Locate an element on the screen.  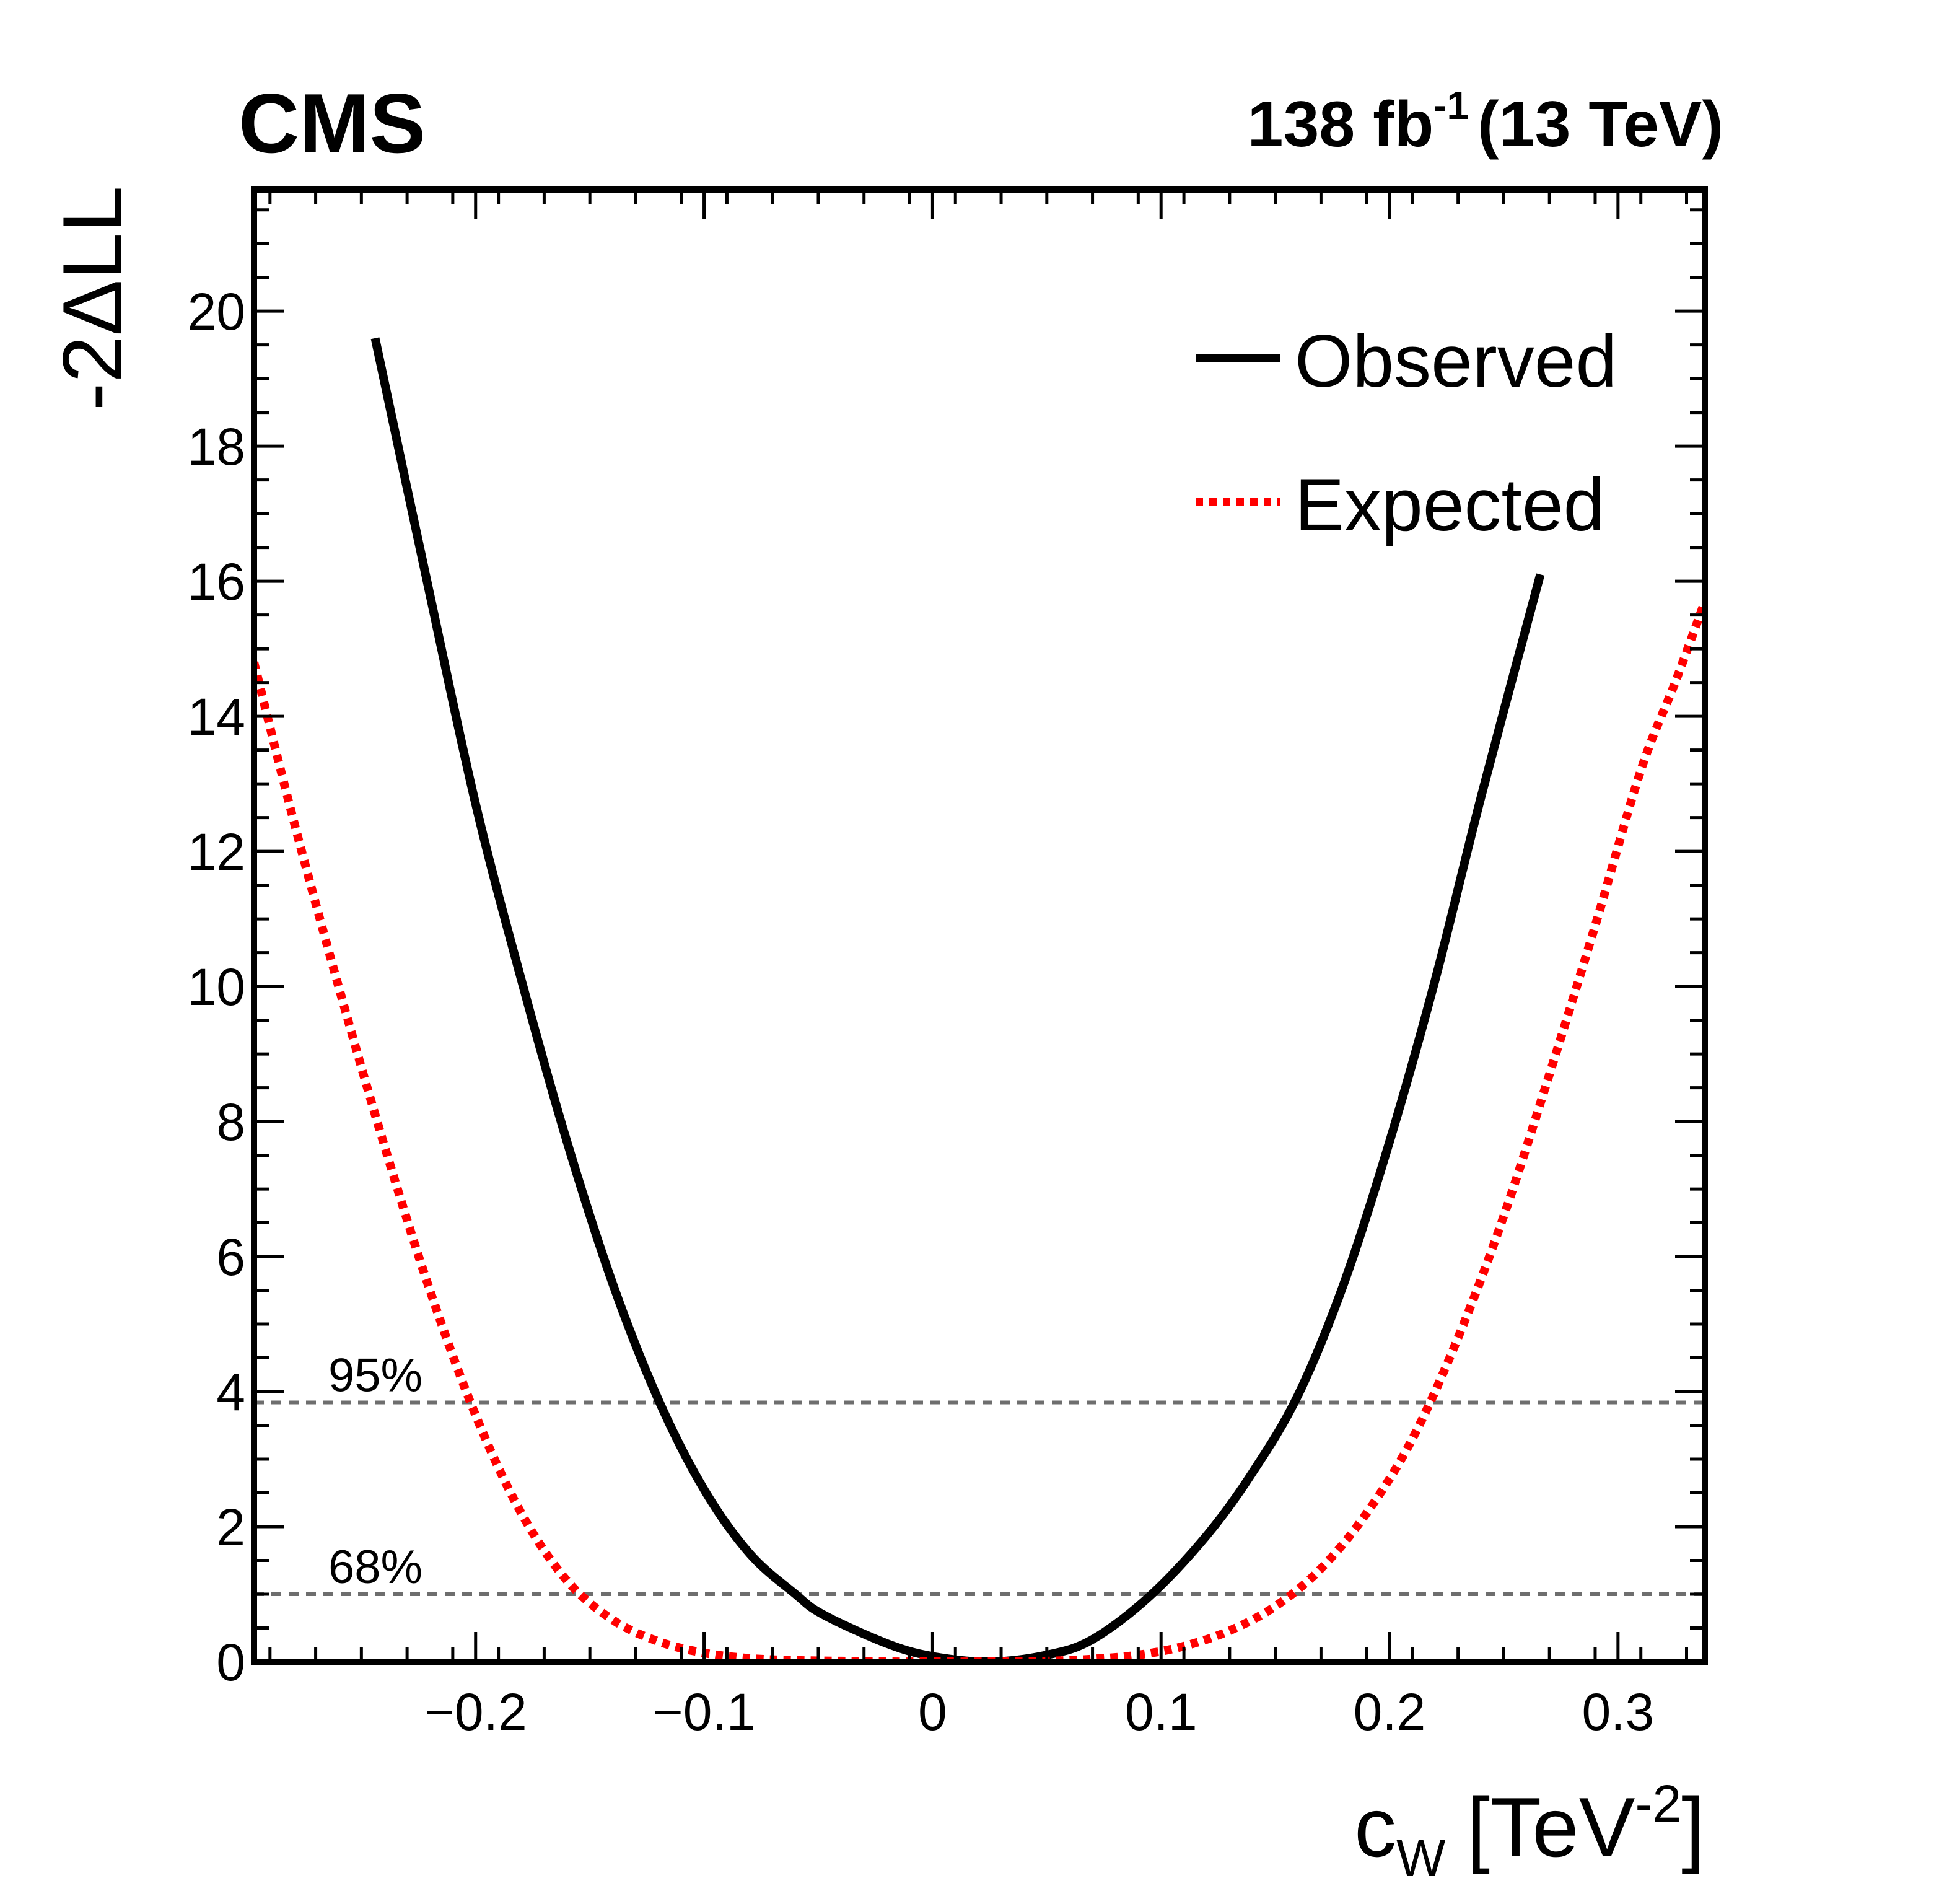
x-axis-title: cW [TeV-2] is located at coordinates (1529, 1831).